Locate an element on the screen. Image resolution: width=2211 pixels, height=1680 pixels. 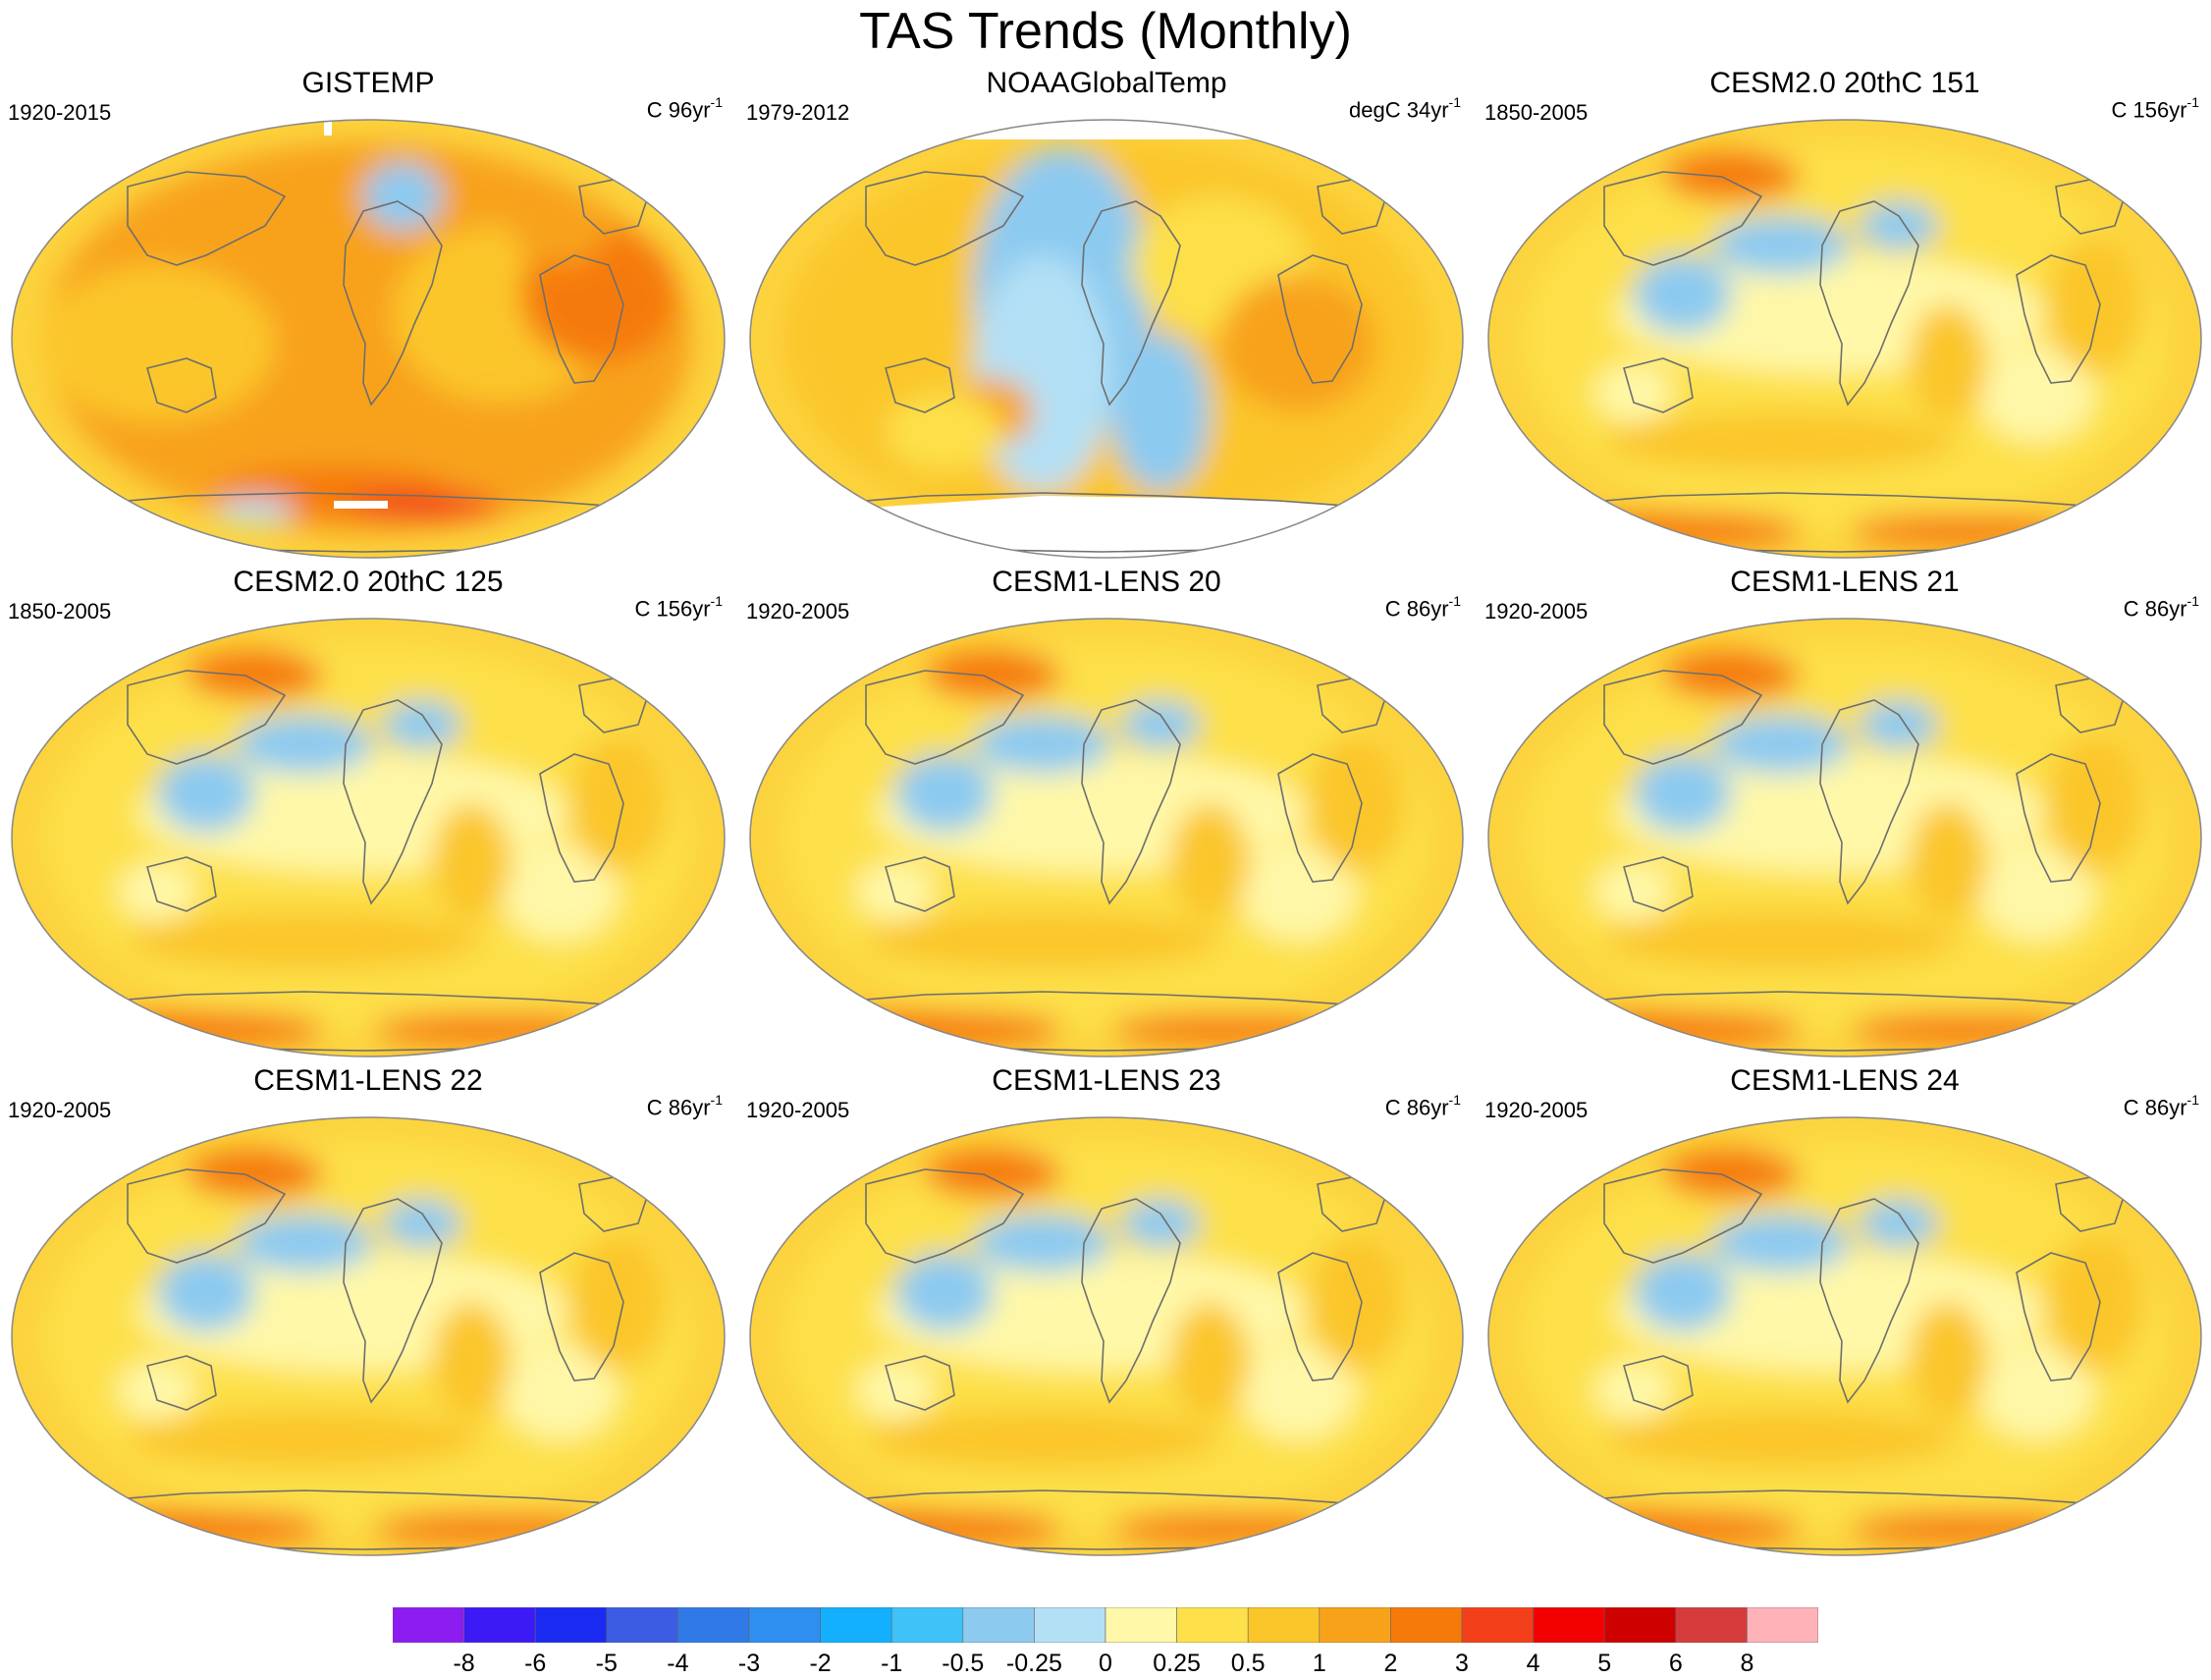
colorbar-label: -8 is located at coordinates (464, 1663).